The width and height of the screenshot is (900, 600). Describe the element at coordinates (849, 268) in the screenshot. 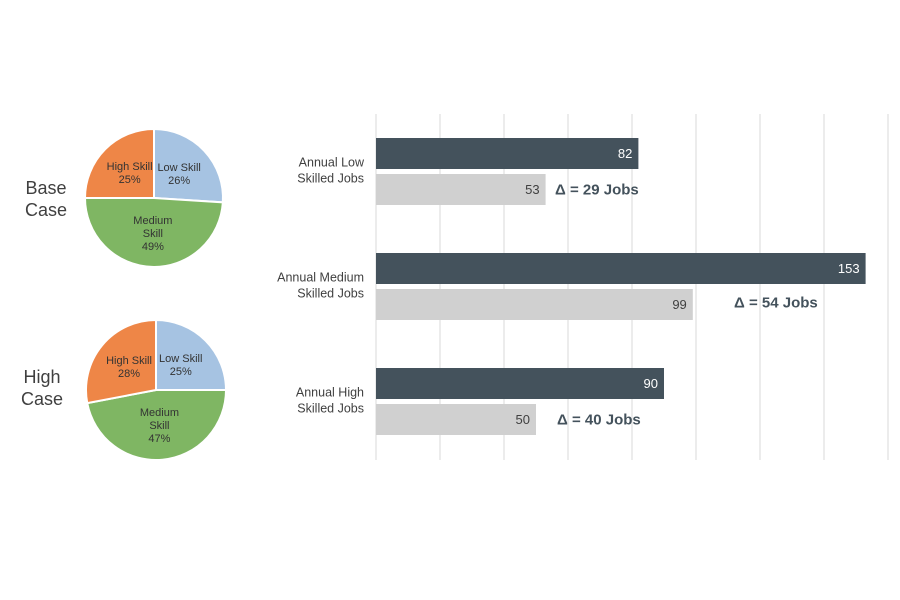

I see `data-label: 153` at that location.